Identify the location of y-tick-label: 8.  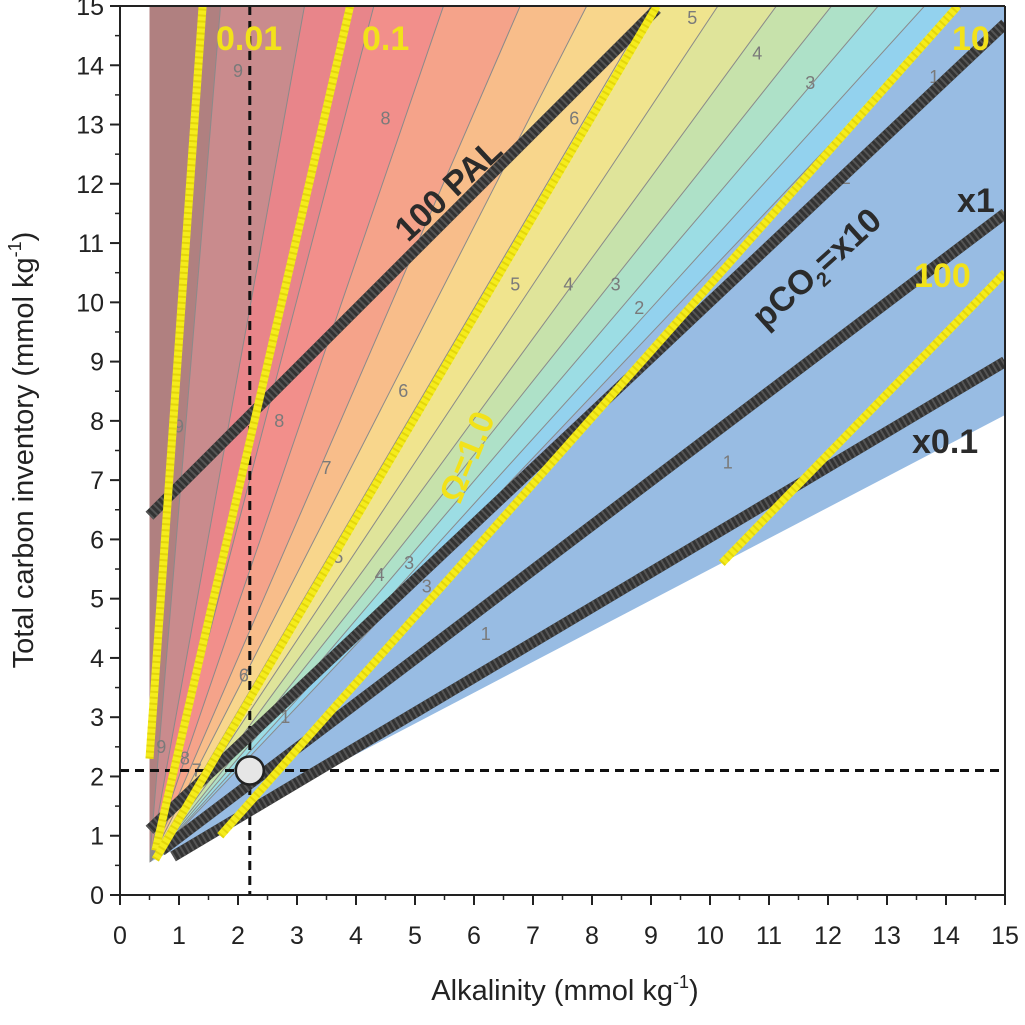
(97, 422).